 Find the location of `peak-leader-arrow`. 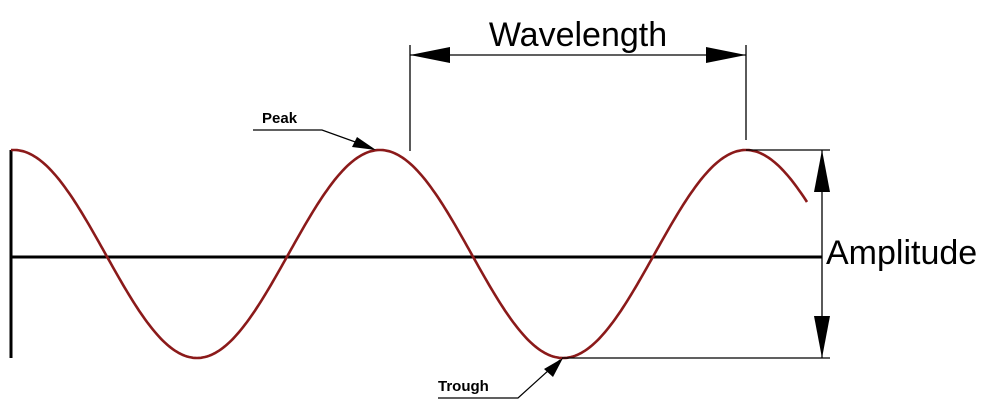

peak-leader-arrow is located at coordinates (364, 143).